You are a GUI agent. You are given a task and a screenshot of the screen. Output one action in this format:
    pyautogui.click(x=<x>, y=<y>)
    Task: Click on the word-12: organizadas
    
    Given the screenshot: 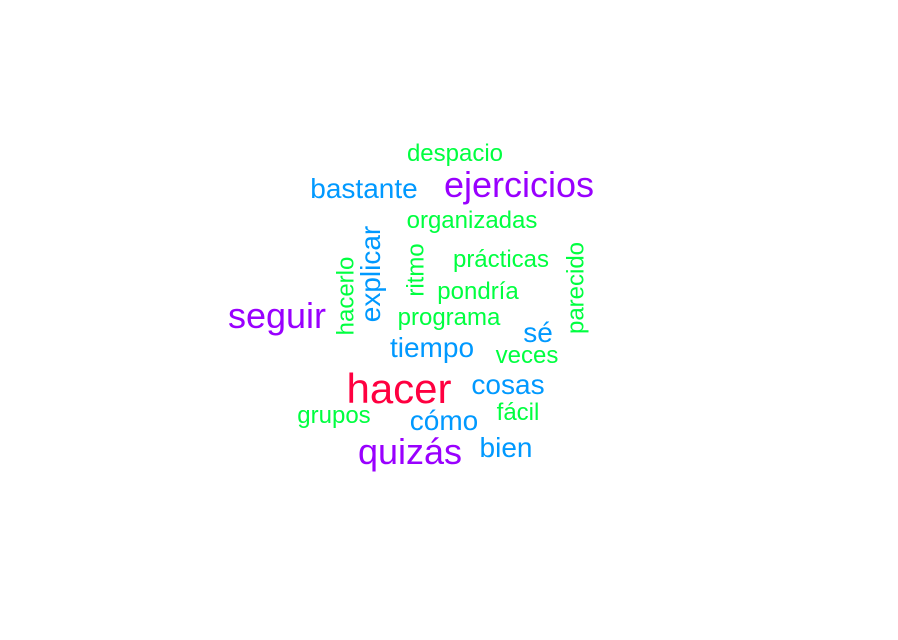 What is the action you would take?
    pyautogui.click(x=472, y=220)
    